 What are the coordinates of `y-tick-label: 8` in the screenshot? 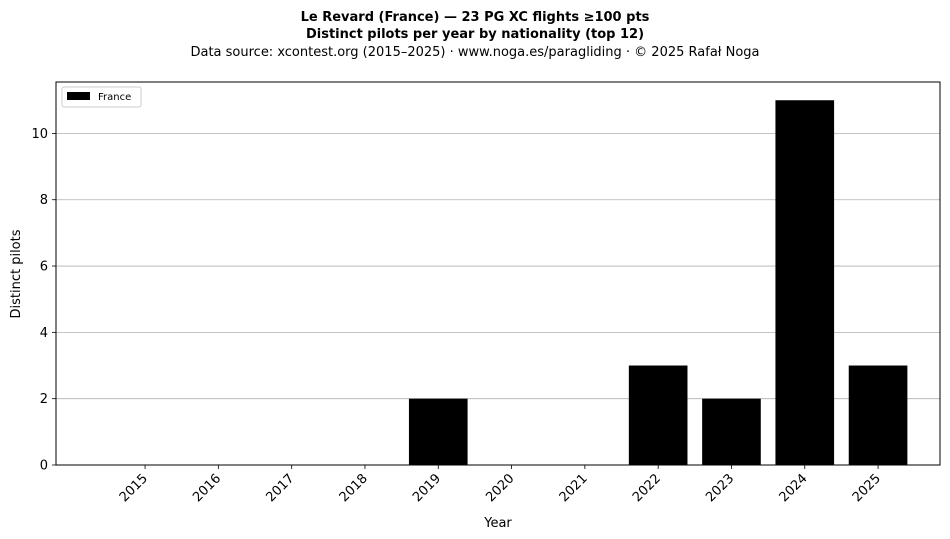 It's located at (44, 200).